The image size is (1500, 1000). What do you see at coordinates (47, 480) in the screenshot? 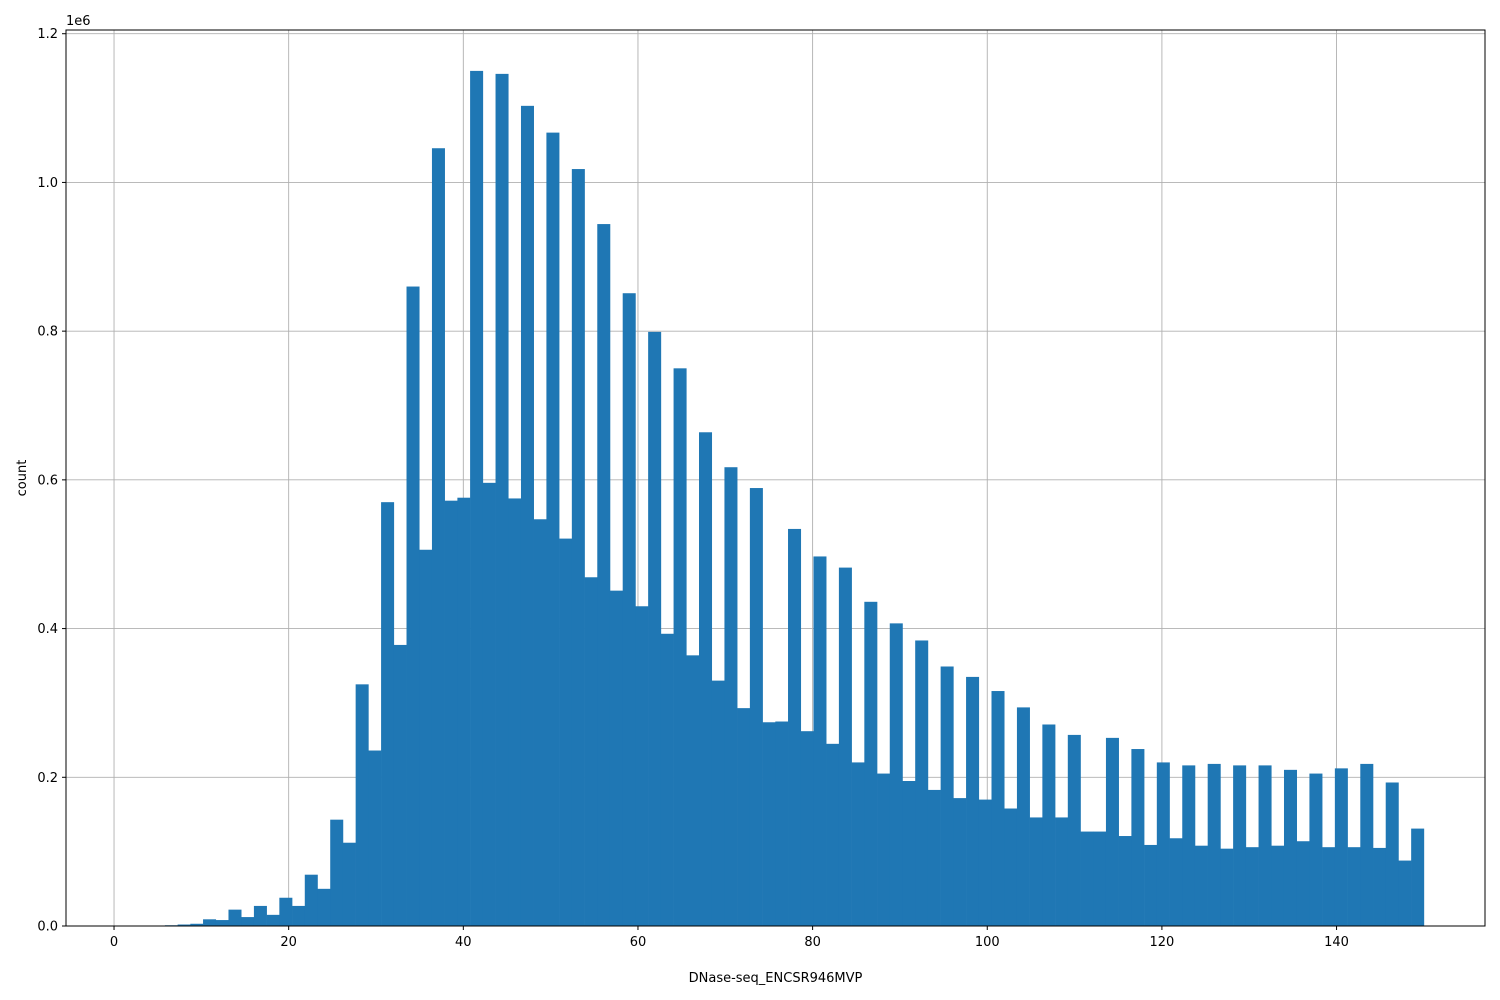
I see `y-tick-label: 0.6` at bounding box center [47, 480].